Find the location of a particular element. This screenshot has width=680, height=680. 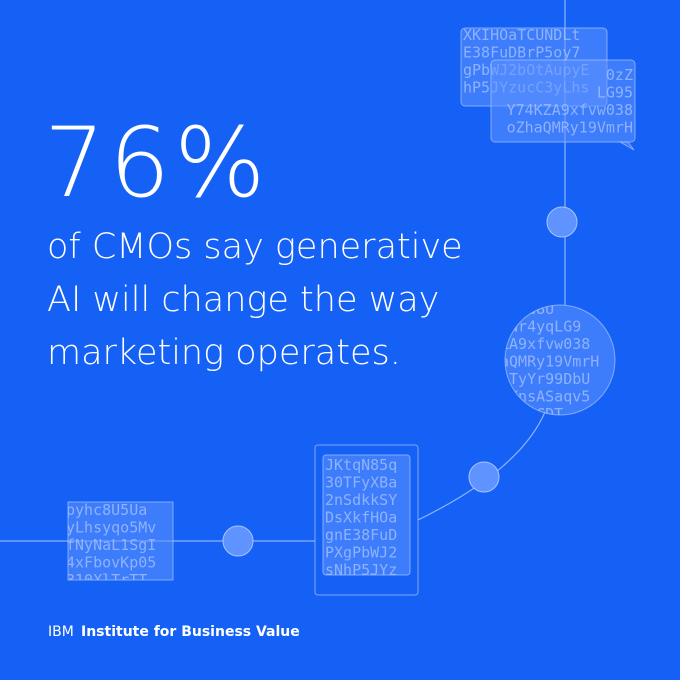

stat: 76% is located at coordinates (156, 163).